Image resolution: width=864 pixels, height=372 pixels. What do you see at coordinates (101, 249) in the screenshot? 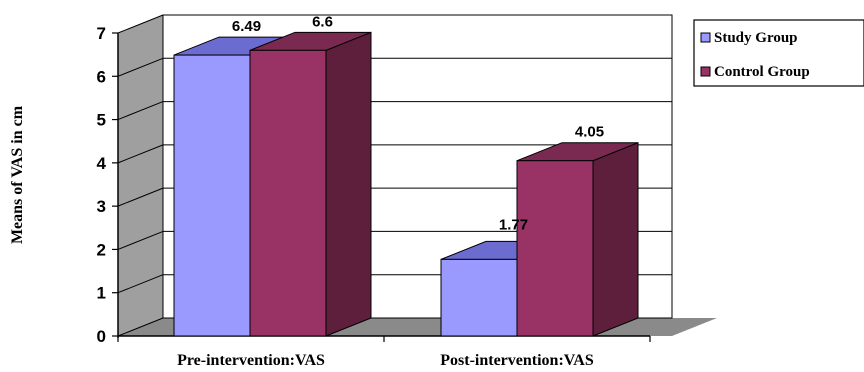
I see `y-tick-label: 2` at bounding box center [101, 249].